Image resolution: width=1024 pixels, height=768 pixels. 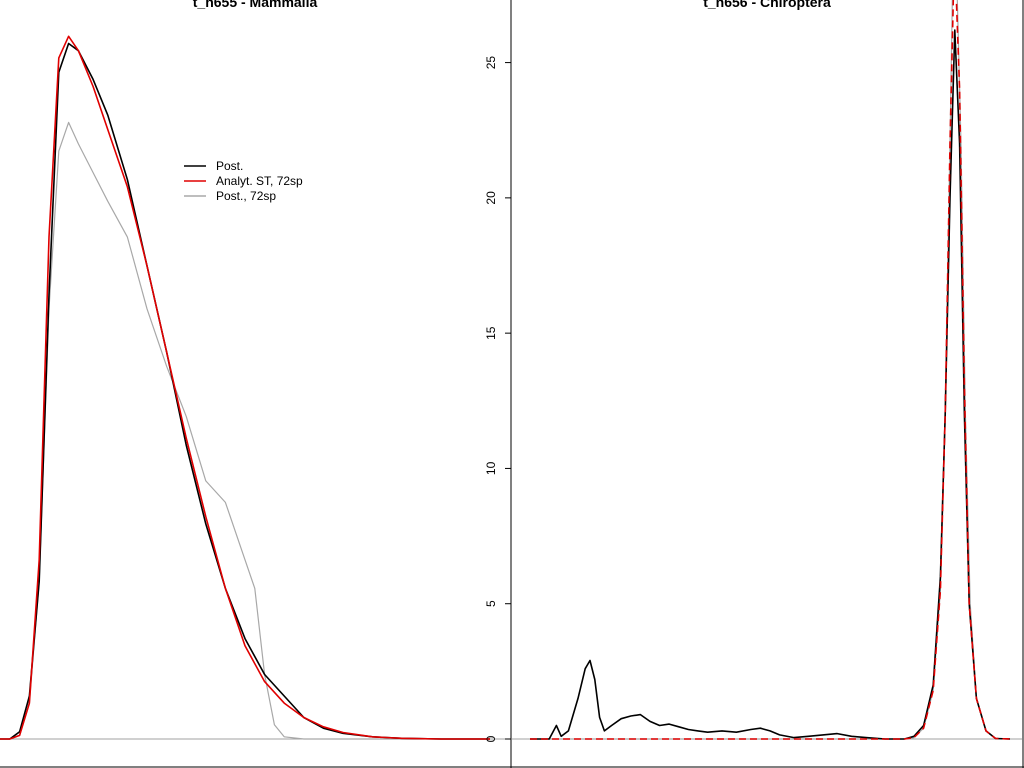 I want to click on y-tick-label: 5, so click(x=491, y=603).